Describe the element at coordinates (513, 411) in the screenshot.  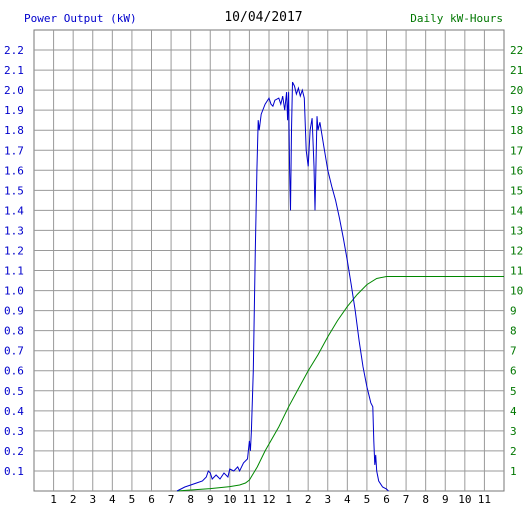
I see `right-tick-label: 4` at that location.